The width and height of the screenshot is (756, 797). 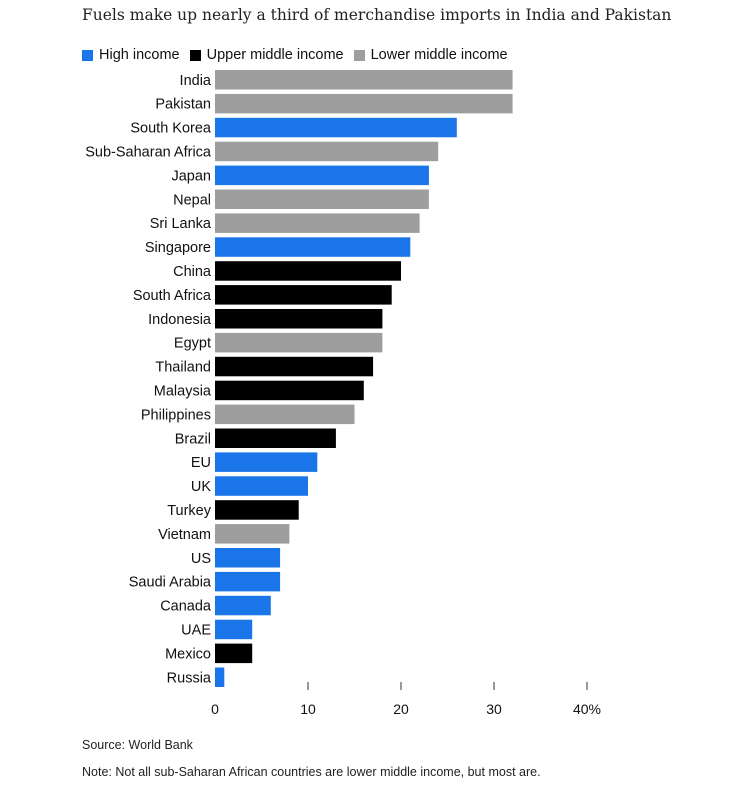 I want to click on legend-swatch-upper-middle-income, so click(x=195, y=55).